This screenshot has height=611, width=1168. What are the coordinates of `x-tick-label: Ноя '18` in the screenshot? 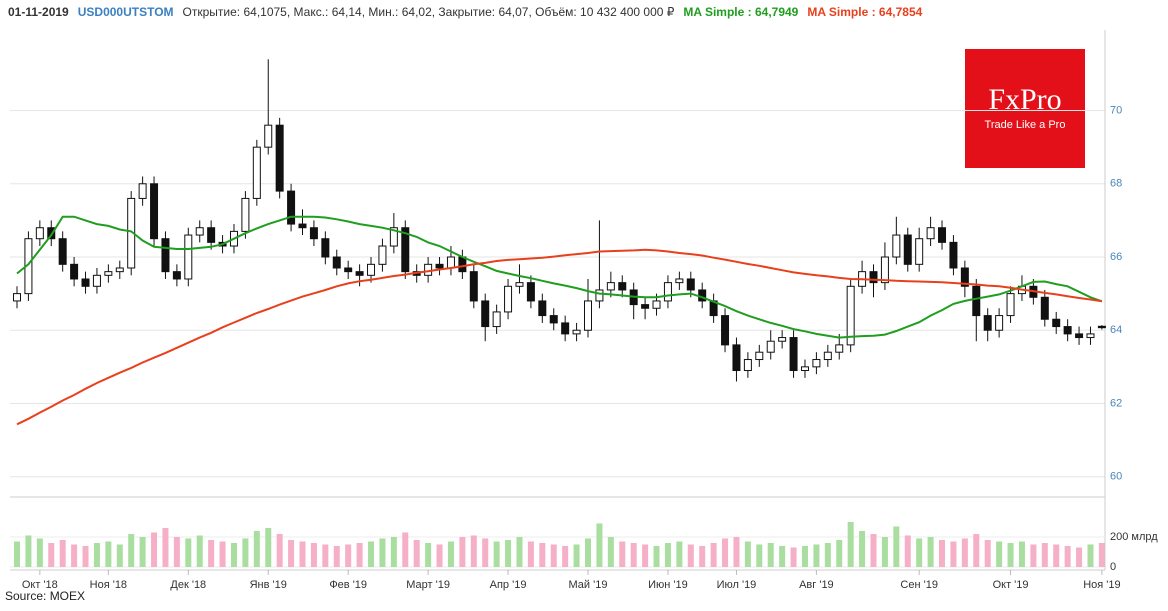 It's located at (108, 585).